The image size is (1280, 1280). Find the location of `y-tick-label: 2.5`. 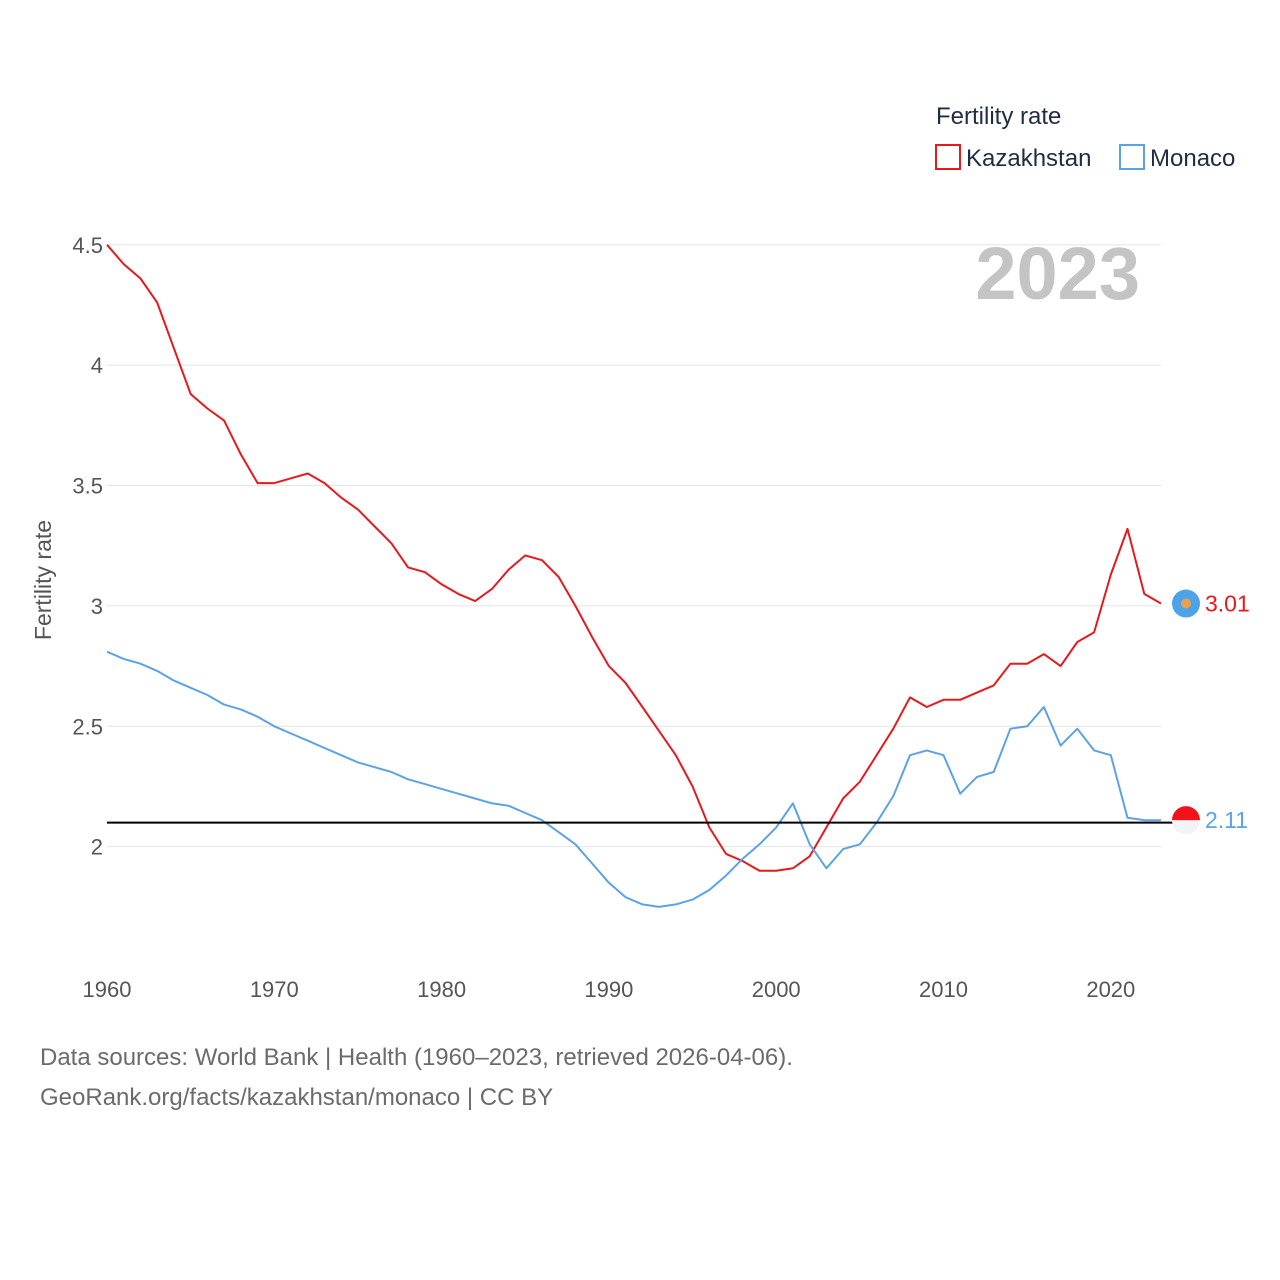

y-tick-label: 2.5 is located at coordinates (87, 726).